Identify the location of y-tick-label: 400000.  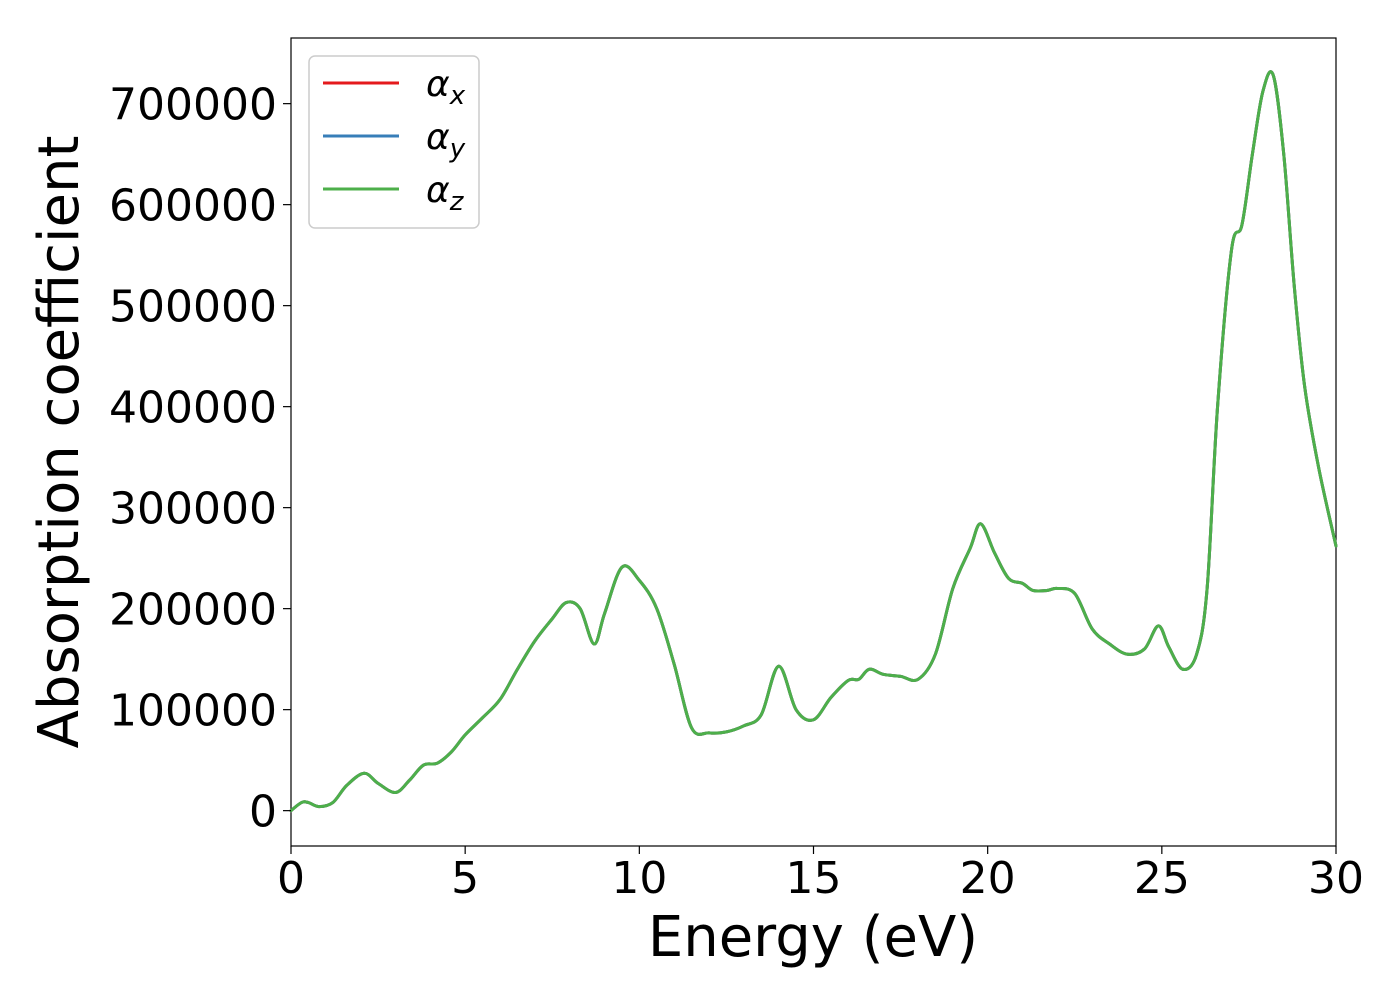
(193, 408).